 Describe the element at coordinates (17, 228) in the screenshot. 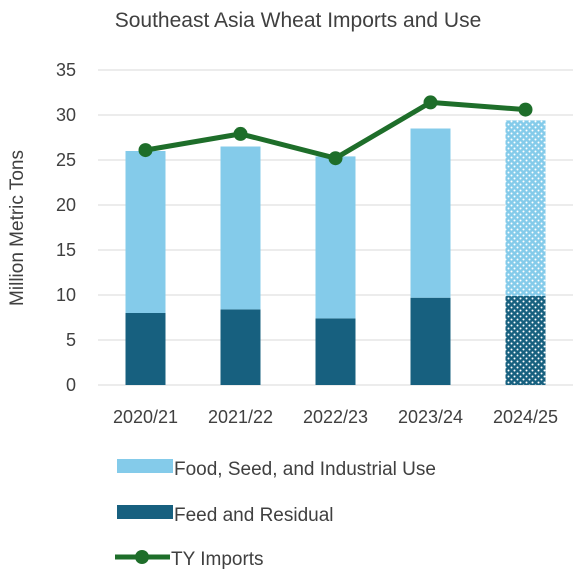

I see `y-axis-title: Million Metric Tons` at that location.